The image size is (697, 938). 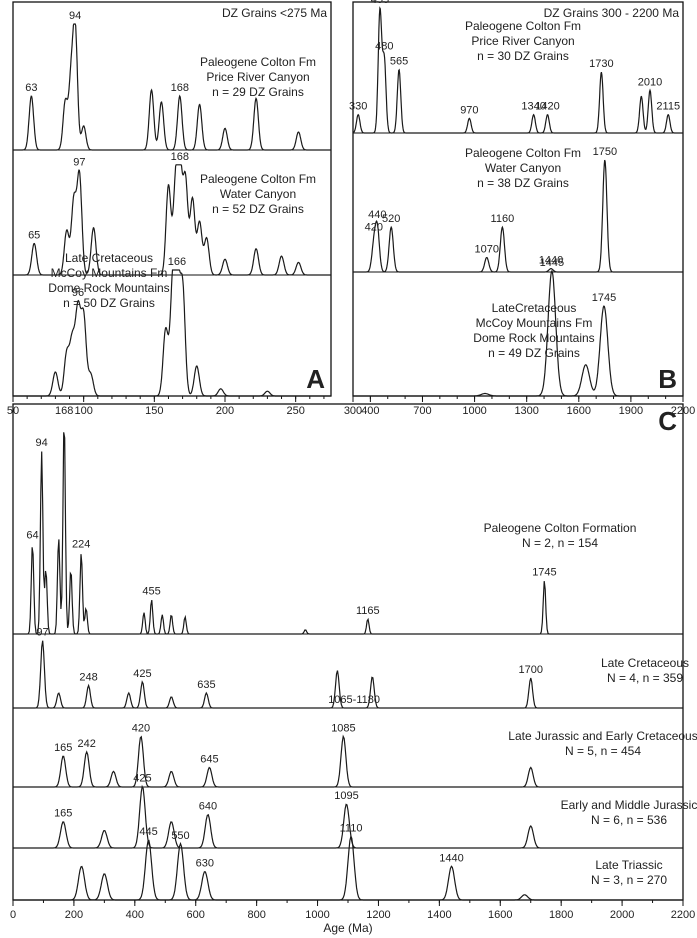 I want to click on tick-label: 300, so click(x=353, y=411).